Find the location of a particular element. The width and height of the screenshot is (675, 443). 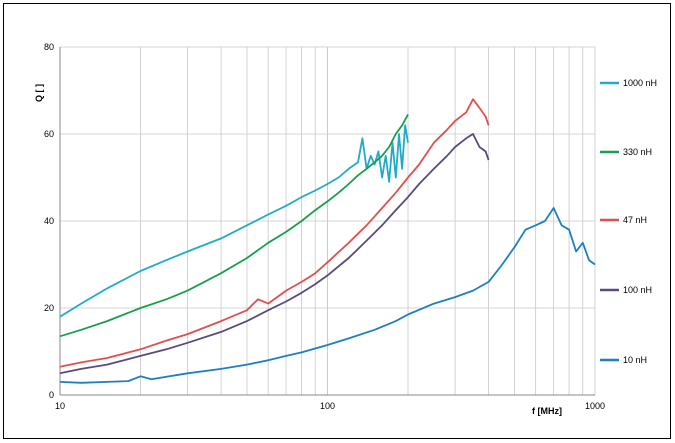

legend: 1000 nH 330 nH 47 nH 100 nH 10 nH is located at coordinates (628, 221).